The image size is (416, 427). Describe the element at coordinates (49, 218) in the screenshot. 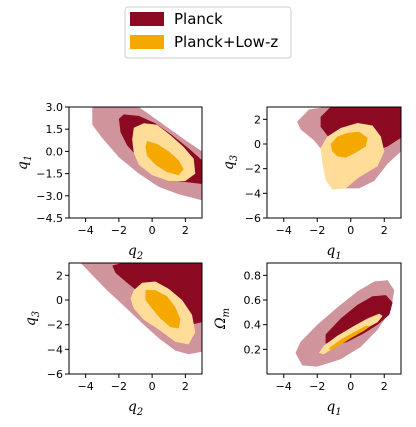

I see `y-tick-label: −4.5` at that location.